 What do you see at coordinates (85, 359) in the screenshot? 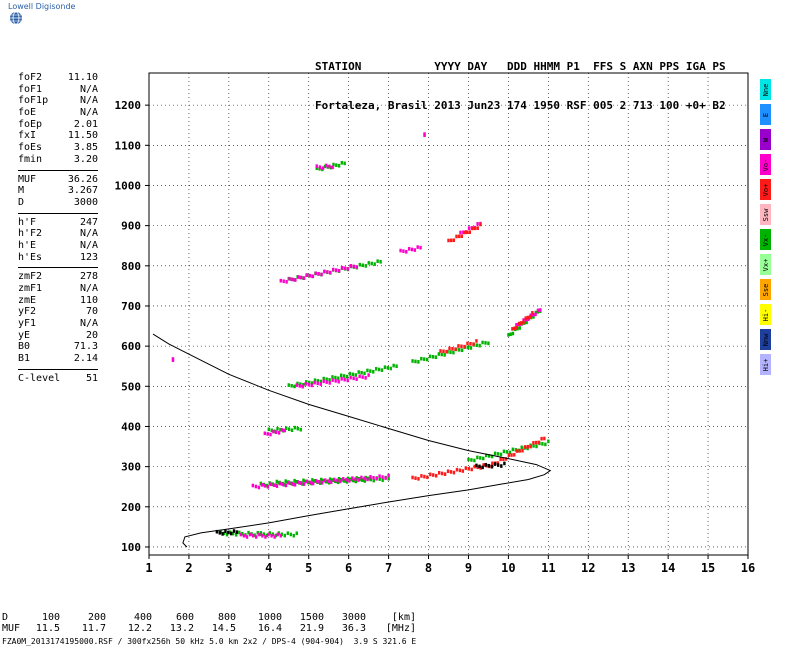
I see `param-value: 2.14` at bounding box center [85, 359].